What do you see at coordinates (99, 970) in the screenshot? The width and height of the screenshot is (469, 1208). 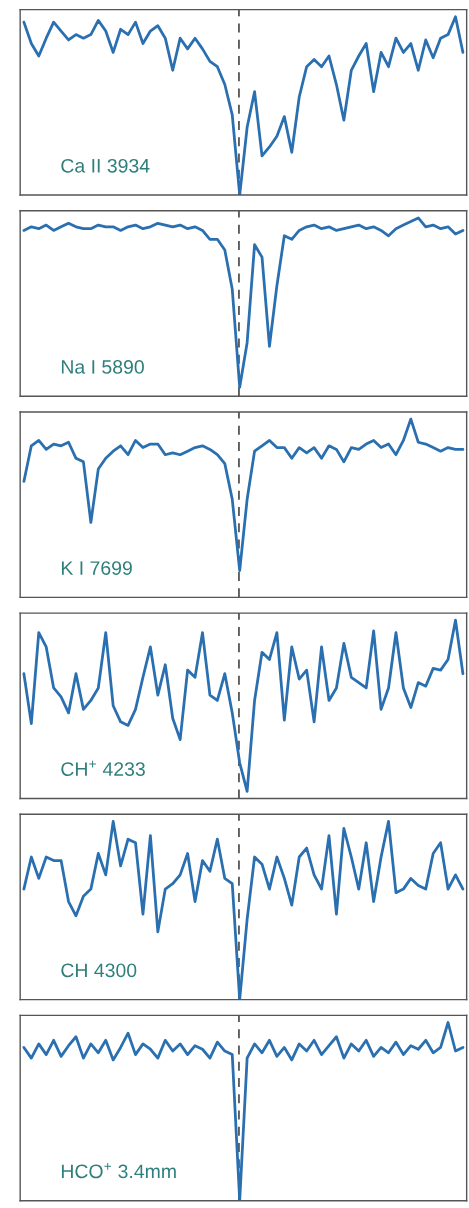 I see `annotation: CH 4300` at bounding box center [99, 970].